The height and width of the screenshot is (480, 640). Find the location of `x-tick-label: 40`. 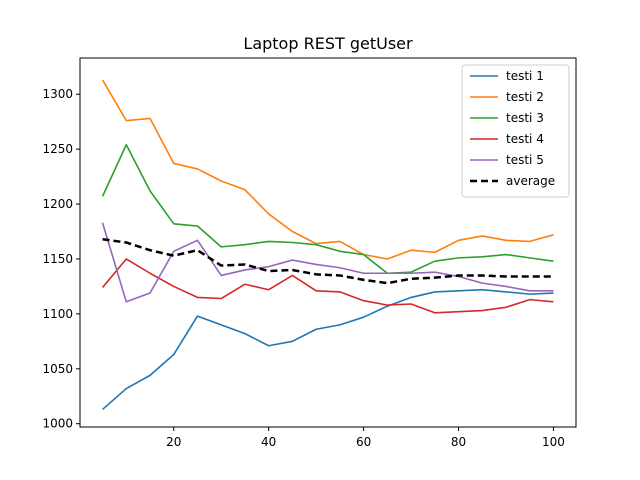

x-tick-label: 40 is located at coordinates (268, 442).